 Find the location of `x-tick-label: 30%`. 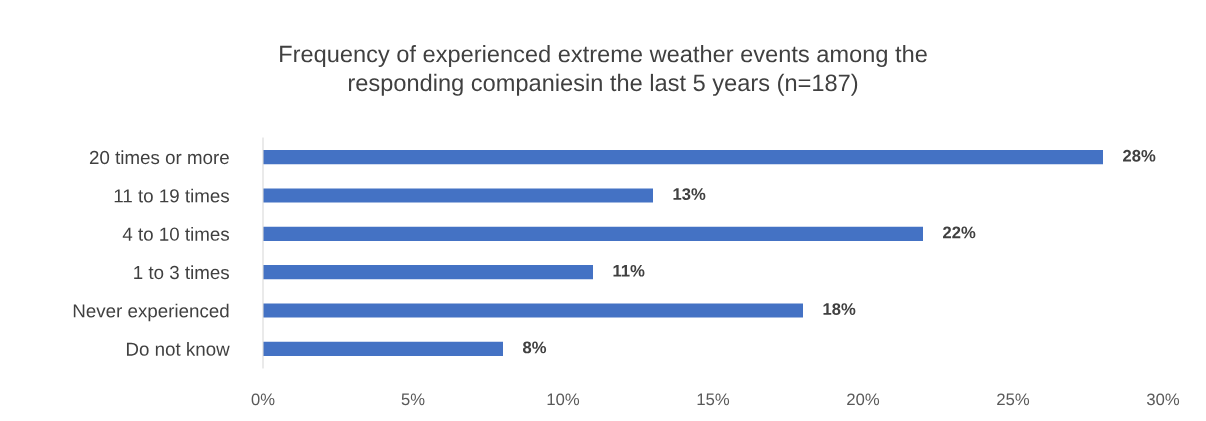

x-tick-label: 30% is located at coordinates (1163, 399).